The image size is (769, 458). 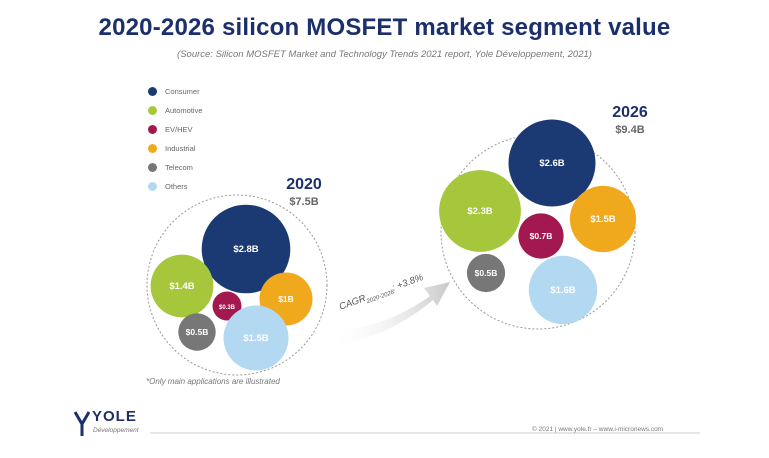 I want to click on bubble-consumer-2020, so click(x=246, y=249).